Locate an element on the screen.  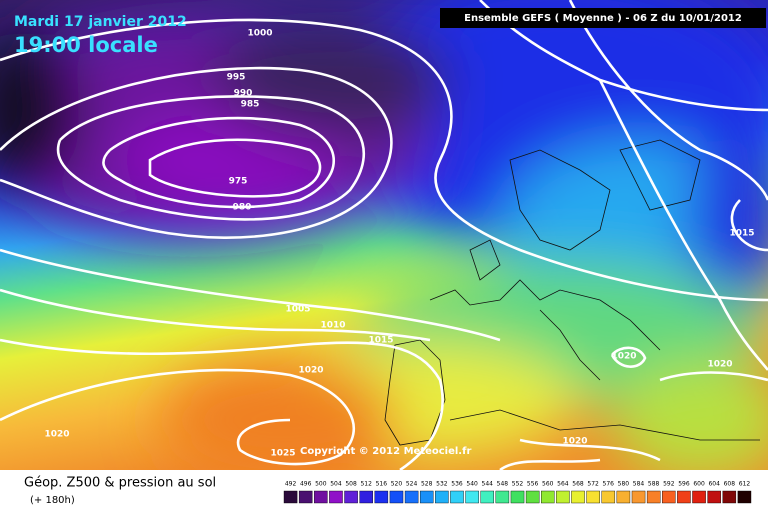
isobar-label: 980 is located at coordinates (242, 208).